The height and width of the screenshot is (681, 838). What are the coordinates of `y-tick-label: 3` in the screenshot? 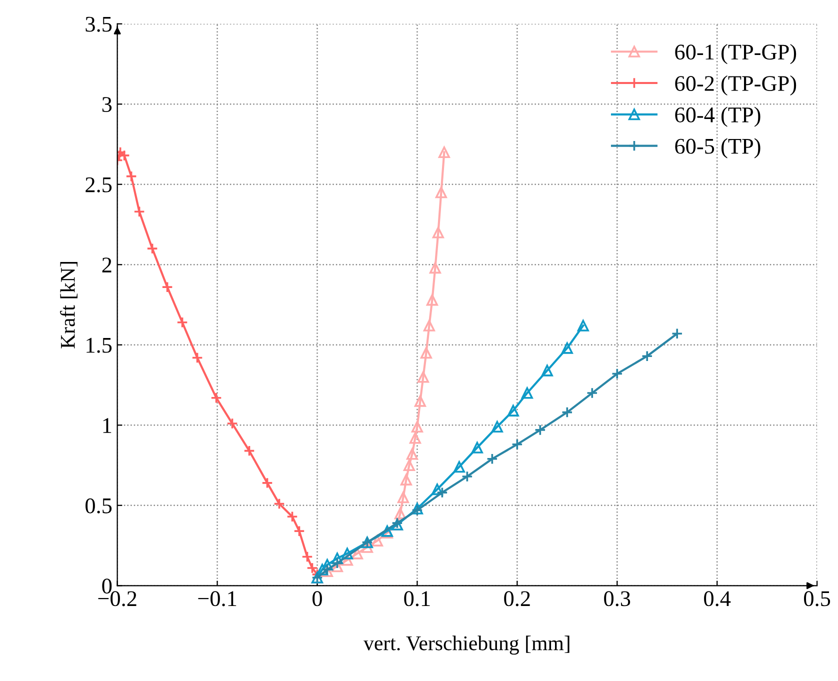 It's located at (107, 104).